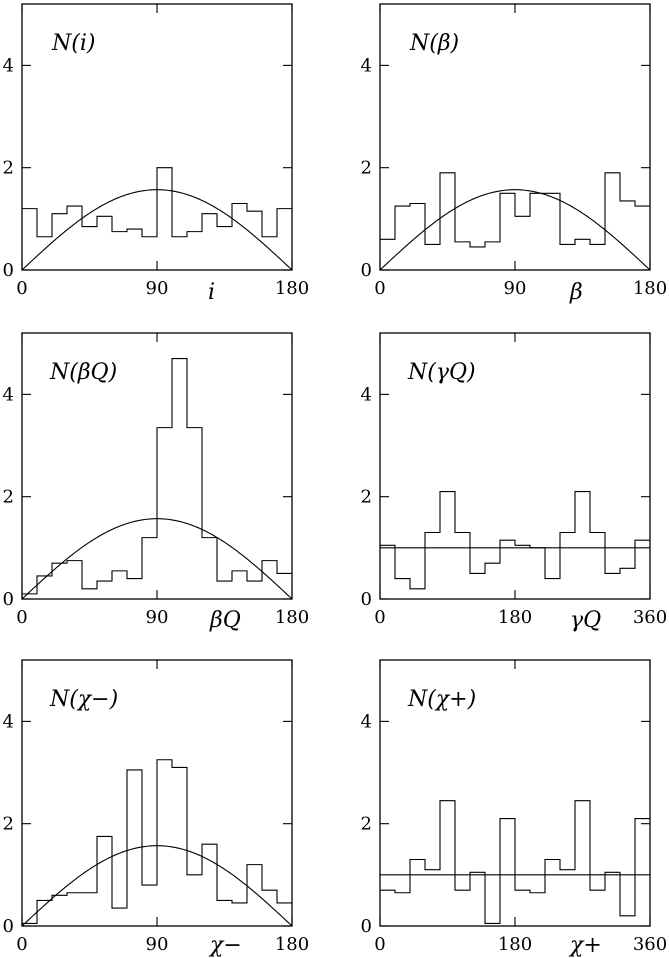 The height and width of the screenshot is (958, 669). I want to click on panel-title: N(χ+), so click(441, 699).